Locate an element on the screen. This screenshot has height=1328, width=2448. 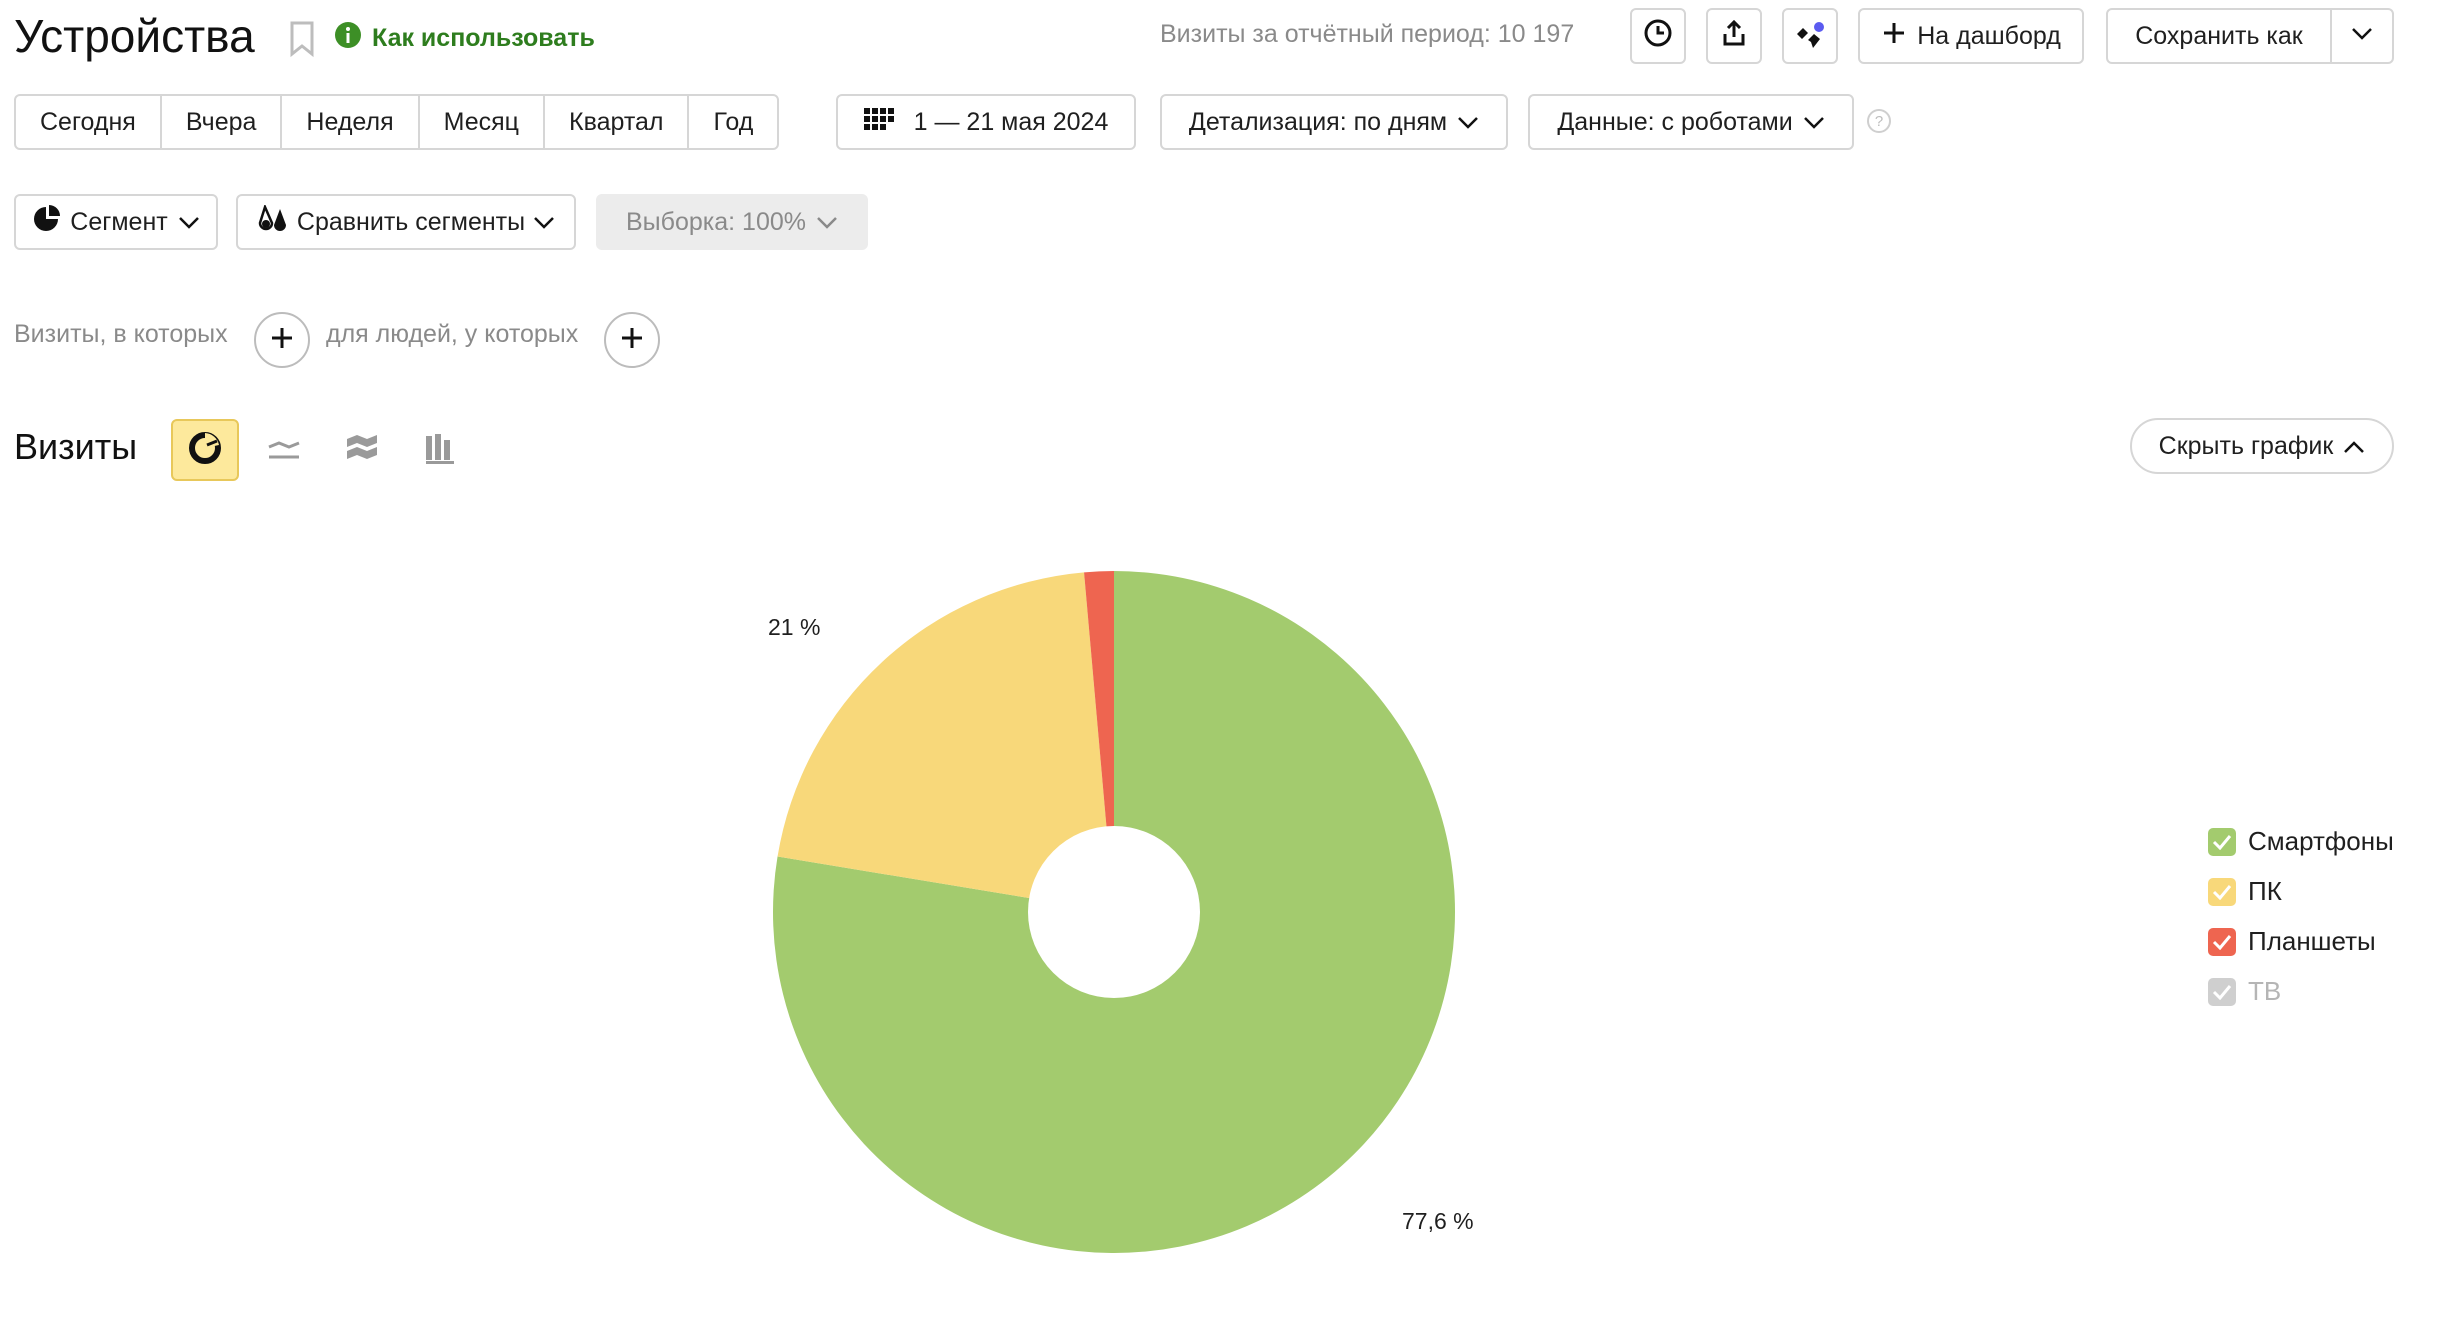
legend-item-smartphones: Смартфоны is located at coordinates (2301, 841).